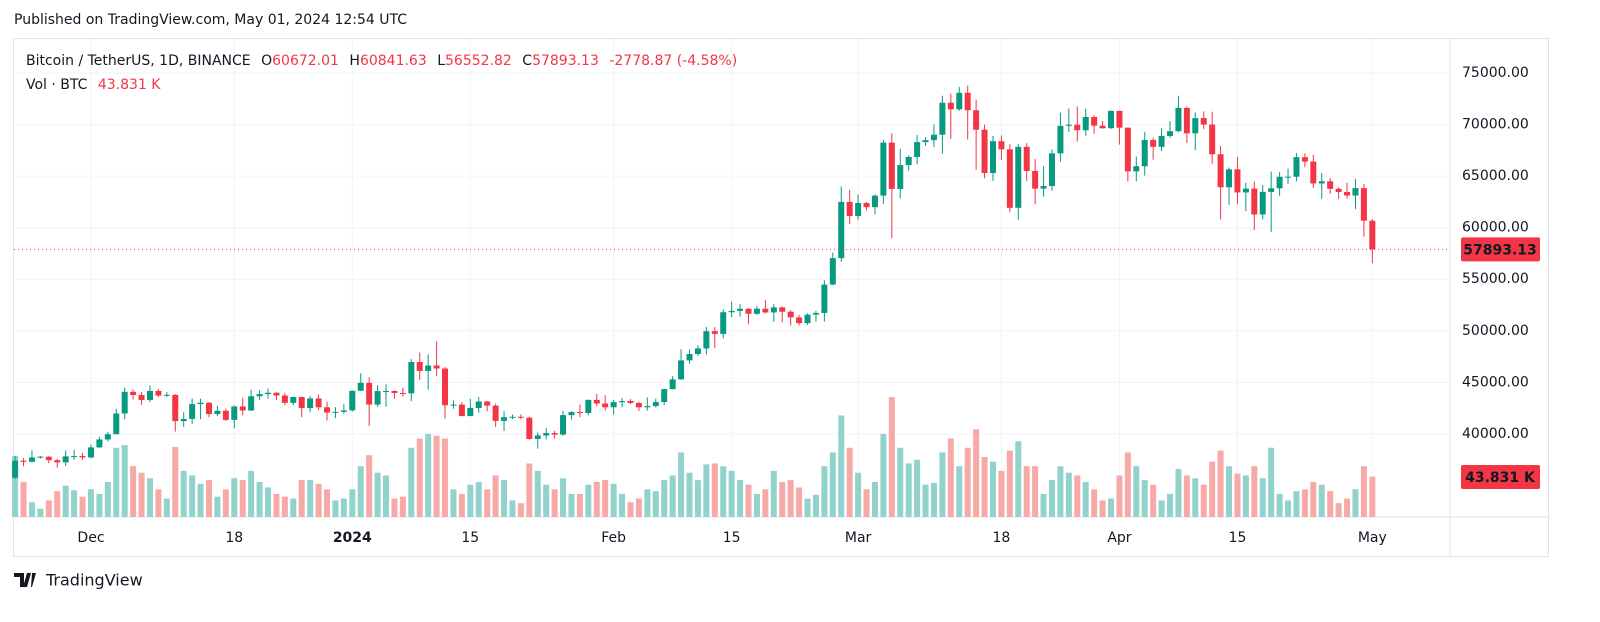 Image resolution: width=1600 pixels, height=622 pixels. What do you see at coordinates (478, 61) in the screenshot?
I see `low-value: 56552.82` at bounding box center [478, 61].